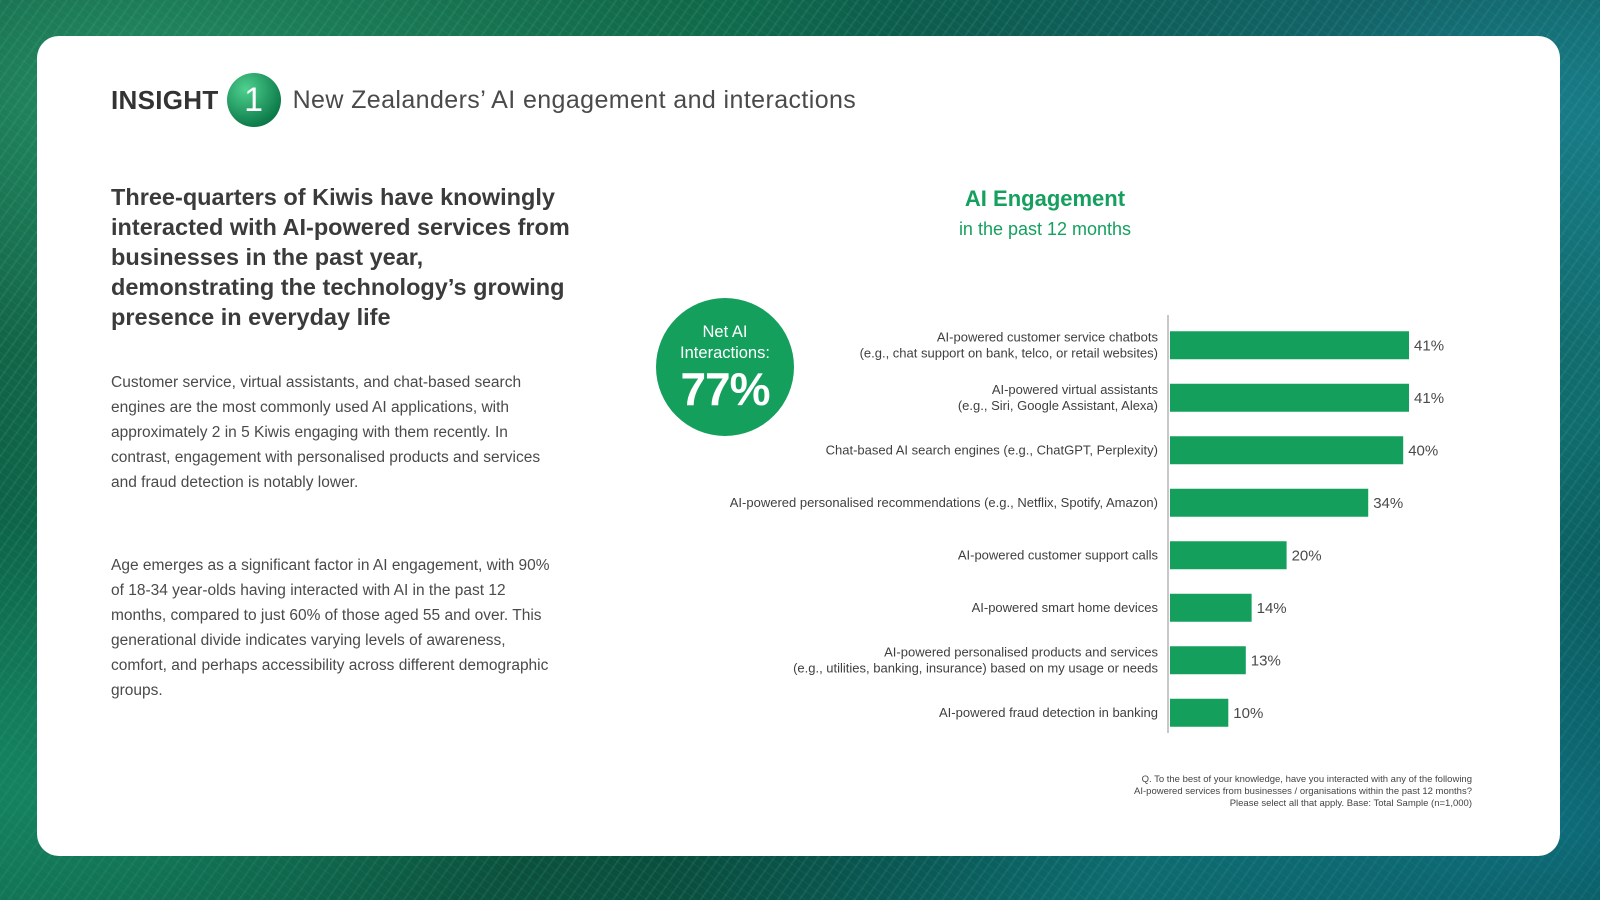  What do you see at coordinates (253, 100) in the screenshot?
I see `insight-number-badge: 1` at bounding box center [253, 100].